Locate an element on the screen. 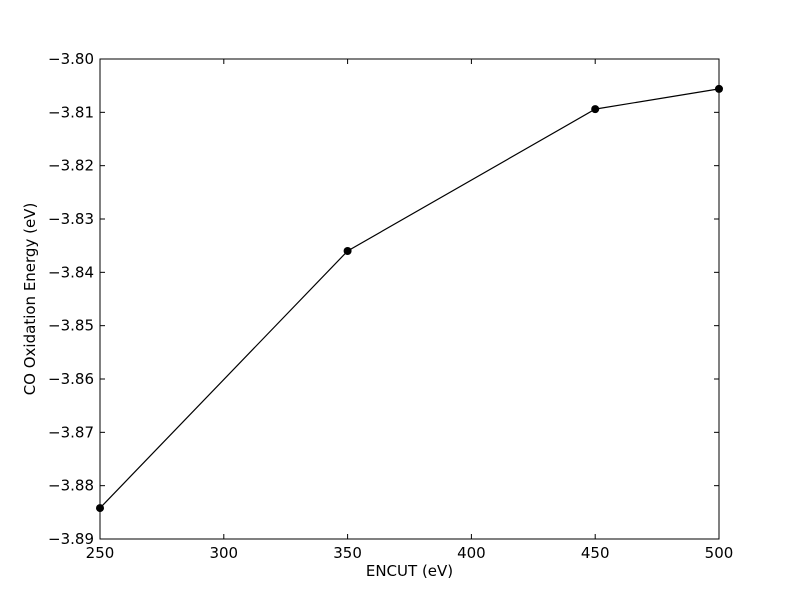 This screenshot has width=800, height=600. x-axis-label: ENCUT (eV) is located at coordinates (409, 571).